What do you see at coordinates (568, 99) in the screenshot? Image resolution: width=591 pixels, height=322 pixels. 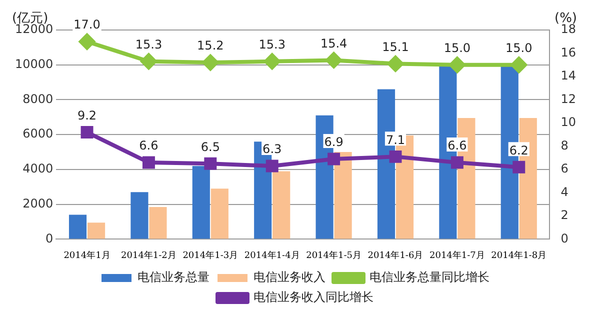 I see `y2-tick-label: 12` at bounding box center [568, 99].